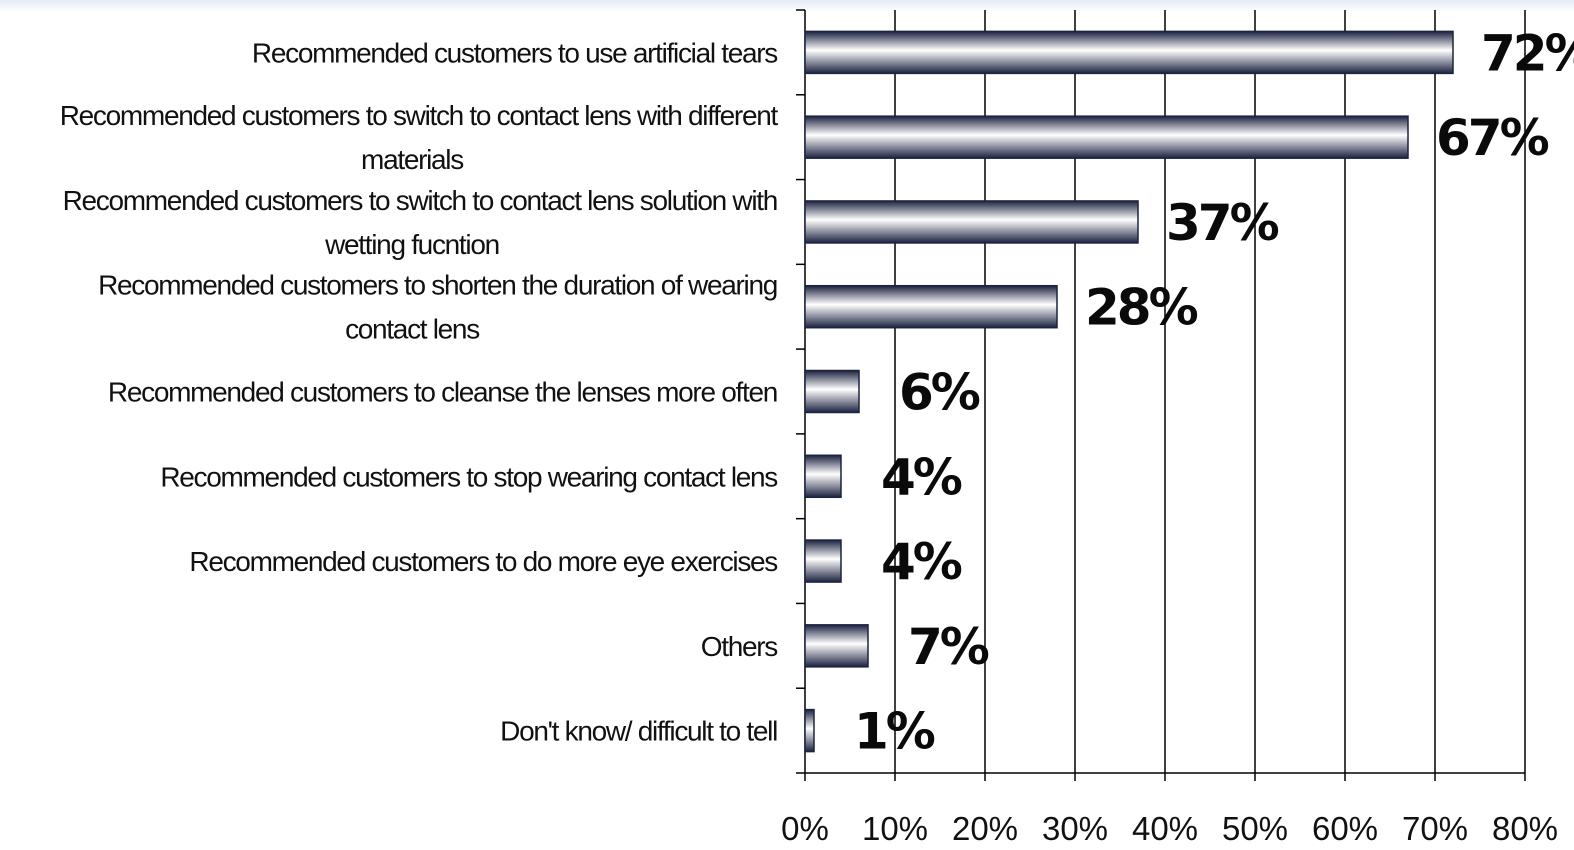  I want to click on x-tick-label: 40%, so click(1165, 828).